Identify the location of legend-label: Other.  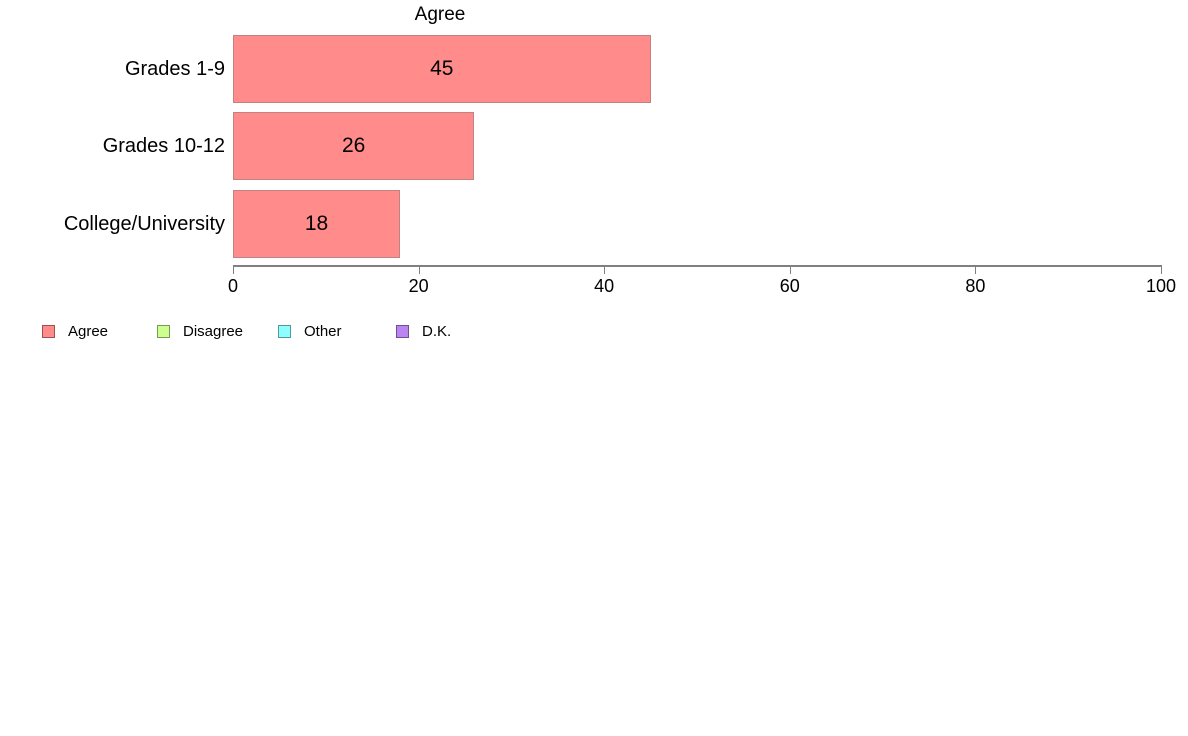
(323, 331).